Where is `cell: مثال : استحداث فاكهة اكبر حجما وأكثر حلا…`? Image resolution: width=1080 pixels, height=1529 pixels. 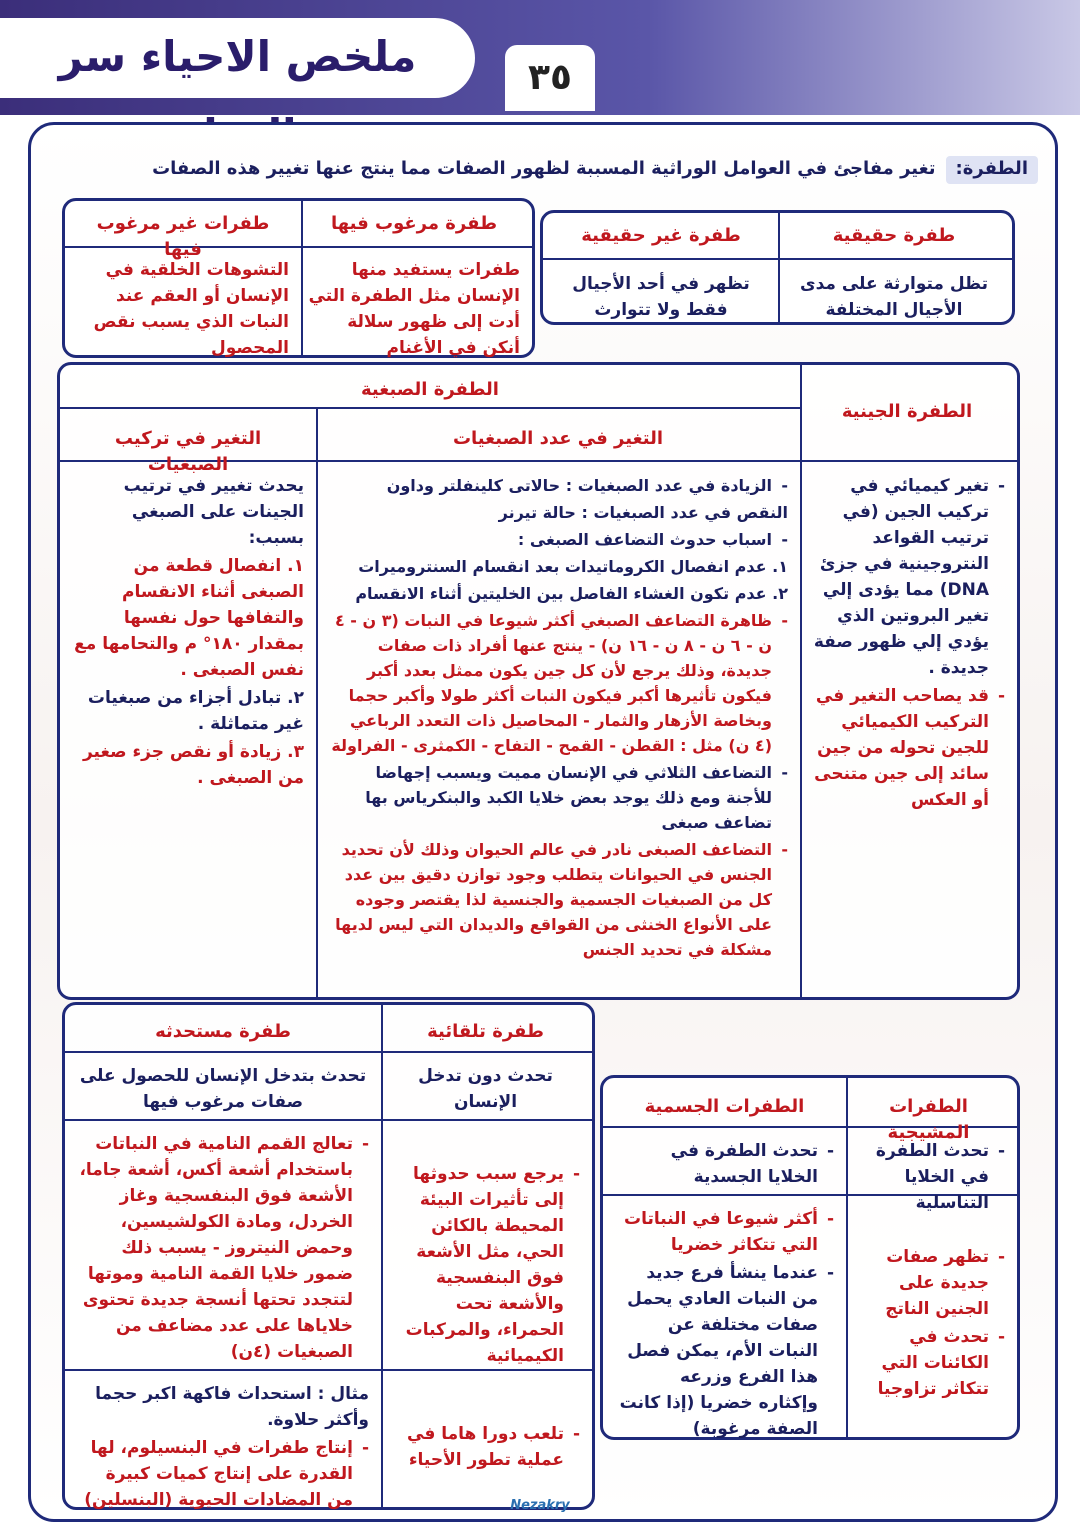
cell: مثال : استحداث فاكهة اكبر حجما وأكثر حلا… is located at coordinates (223, 1448).